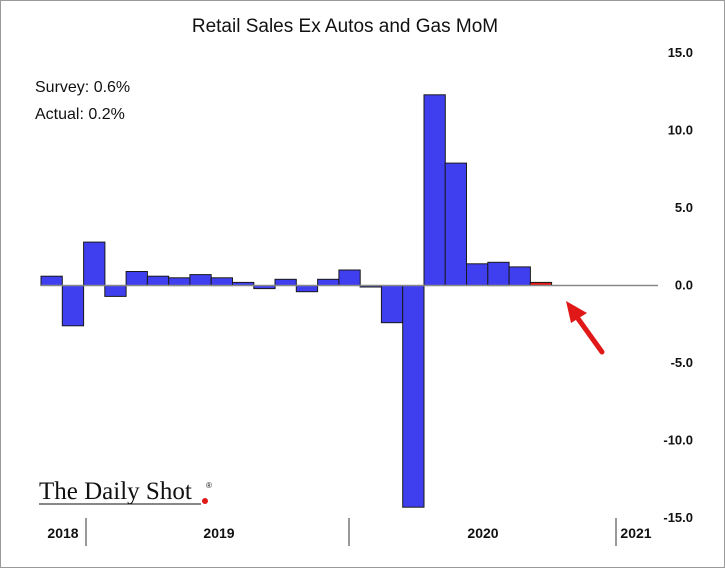 Image resolution: width=725 pixels, height=568 pixels. I want to click on y-tick-label: 5.0, so click(684, 207).